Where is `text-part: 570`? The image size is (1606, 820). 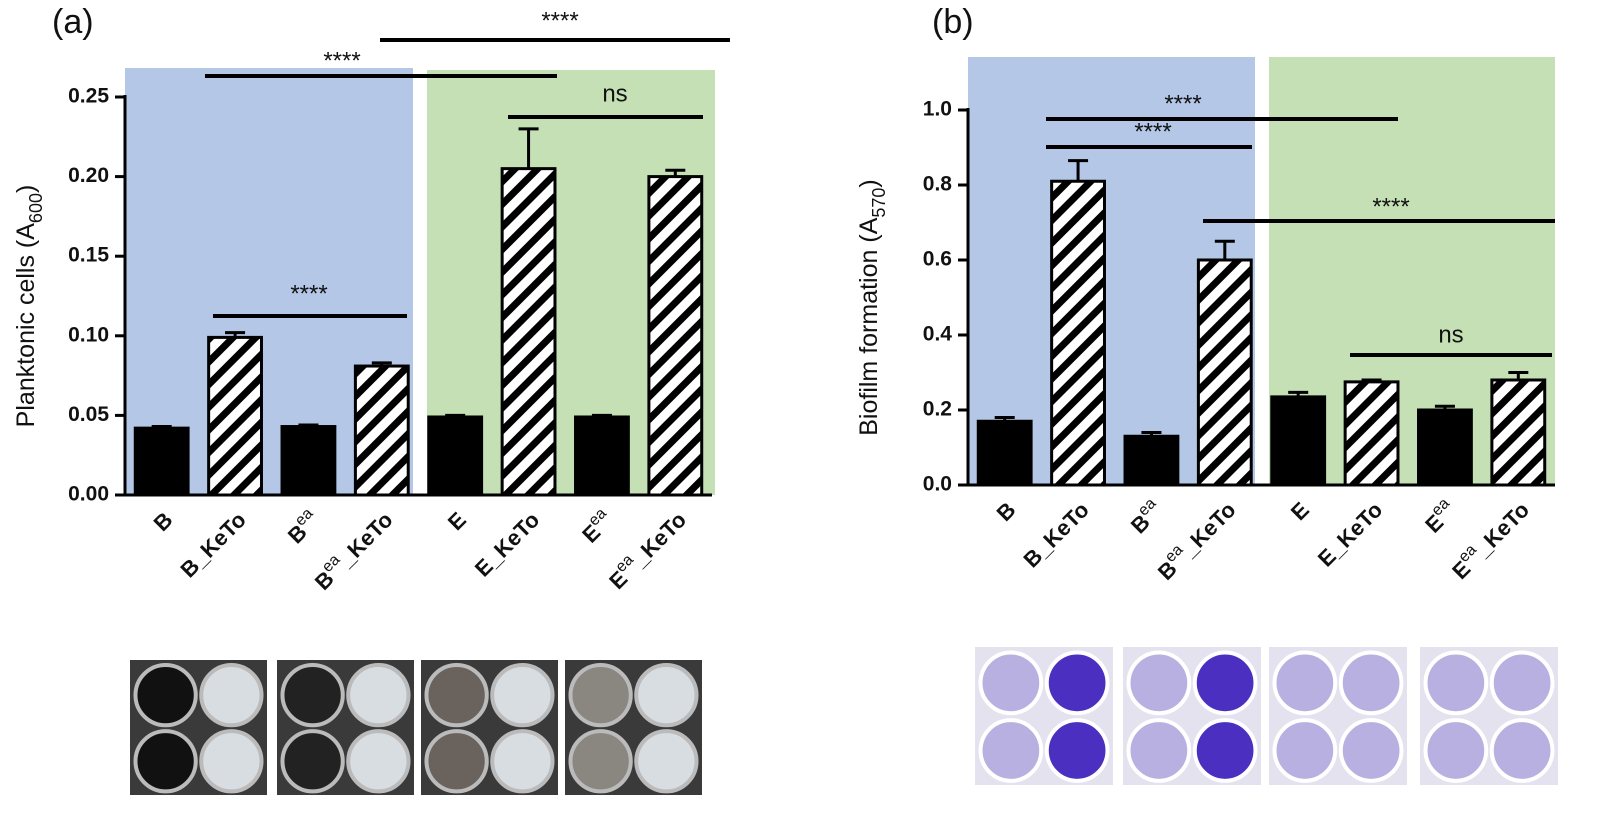
text-part: 570 is located at coordinates (879, 203).